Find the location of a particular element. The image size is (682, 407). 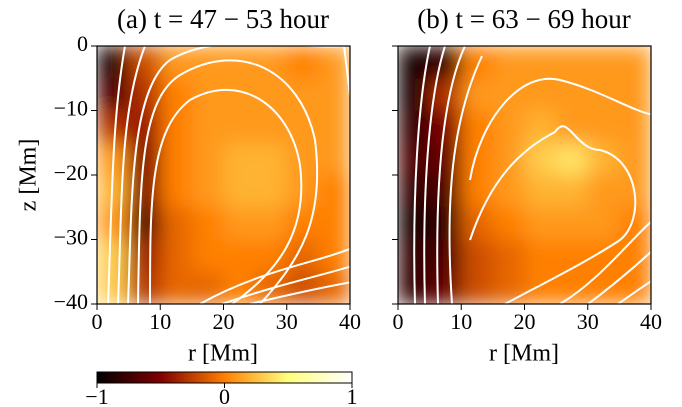

y-tick-label: −40 is located at coordinates (71, 301).